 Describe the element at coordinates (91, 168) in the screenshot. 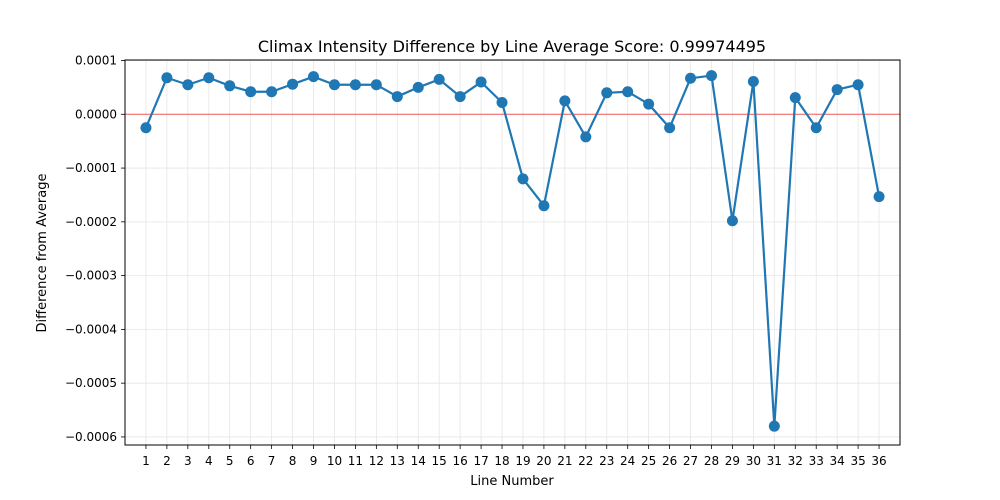

I see `y-tick-label: −0.0001` at that location.